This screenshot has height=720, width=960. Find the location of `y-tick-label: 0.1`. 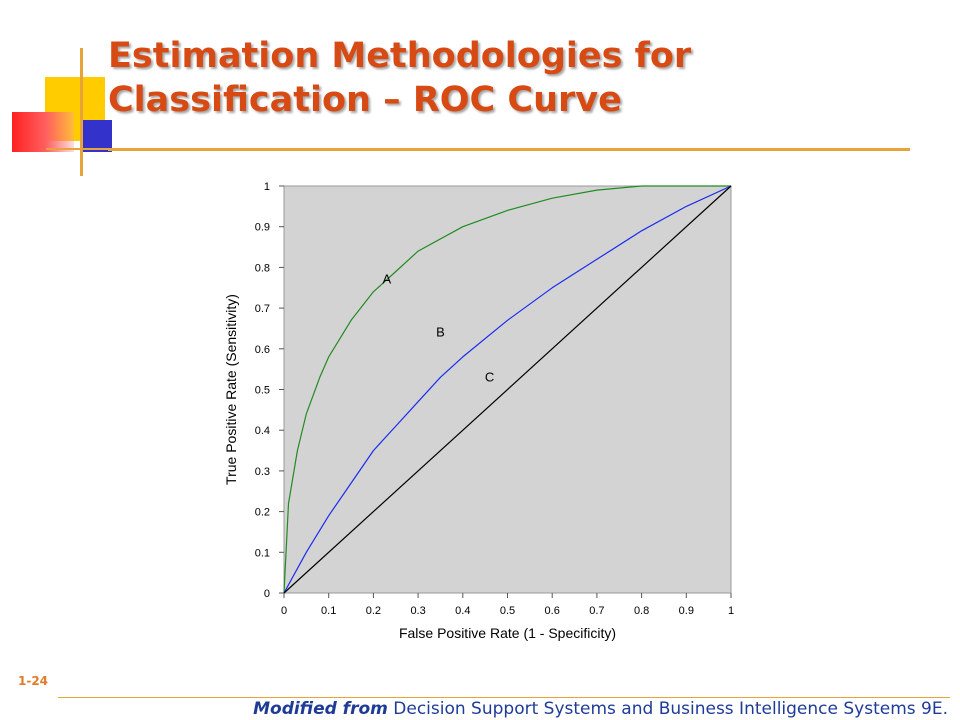

y-tick-label: 0.1 is located at coordinates (262, 553).